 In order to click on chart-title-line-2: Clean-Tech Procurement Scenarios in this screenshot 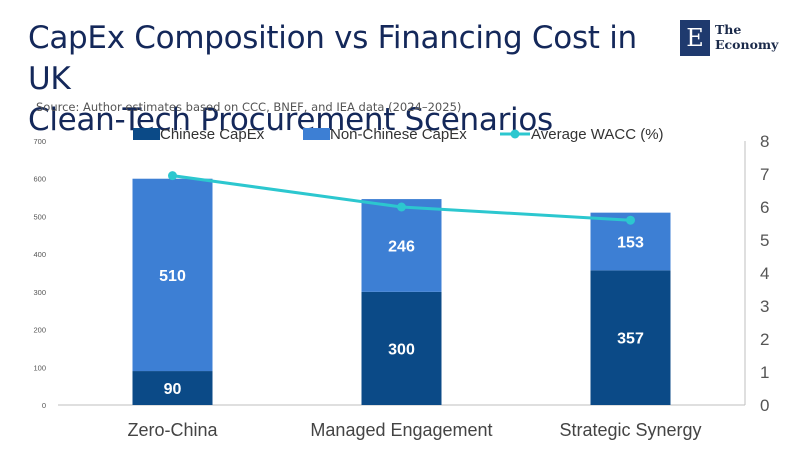, I will do `click(290, 120)`.